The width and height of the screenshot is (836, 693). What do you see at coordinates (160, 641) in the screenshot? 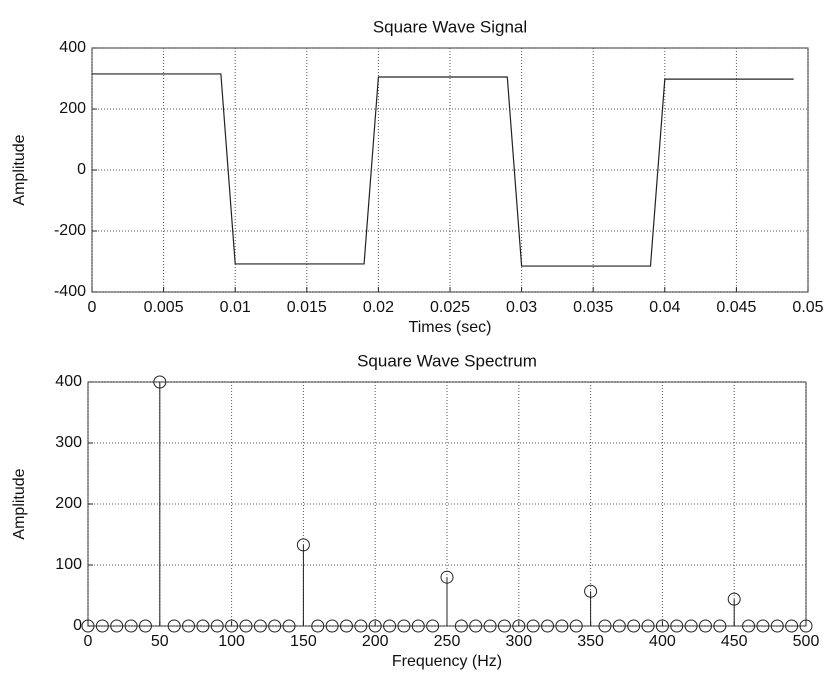
I see `x-tick-label: 50` at bounding box center [160, 641].